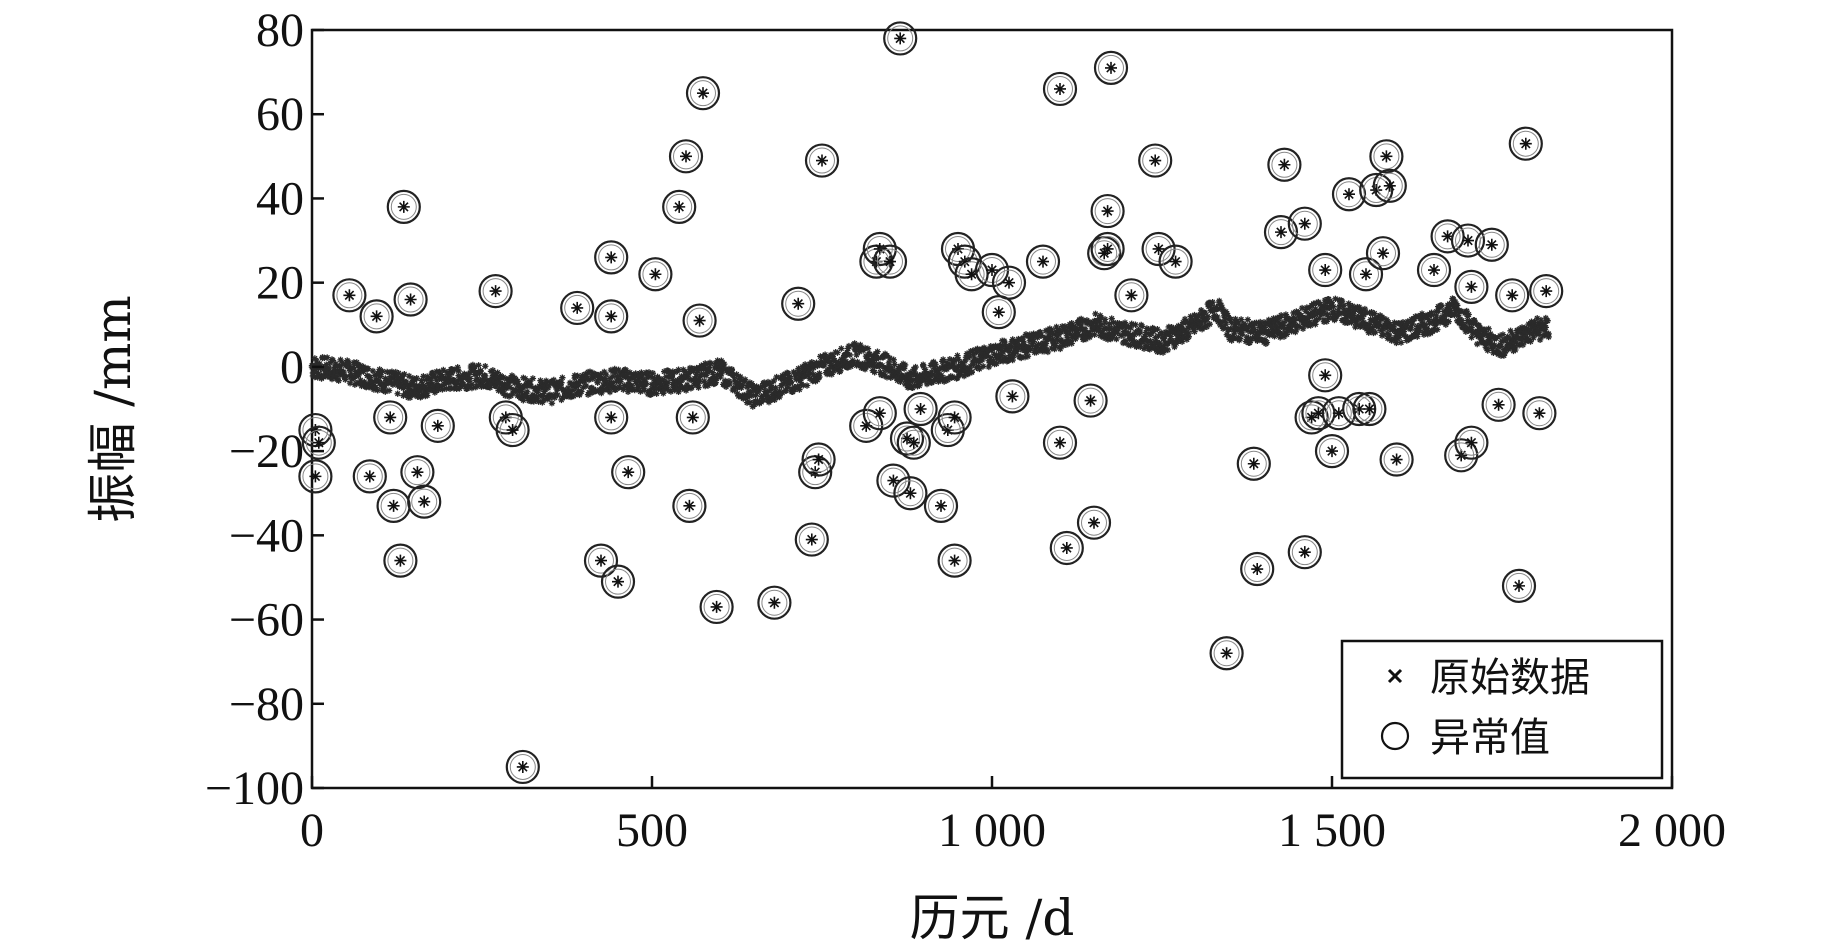 The height and width of the screenshot is (945, 1843). I want to click on y-tick-label: 40, so click(280, 198).